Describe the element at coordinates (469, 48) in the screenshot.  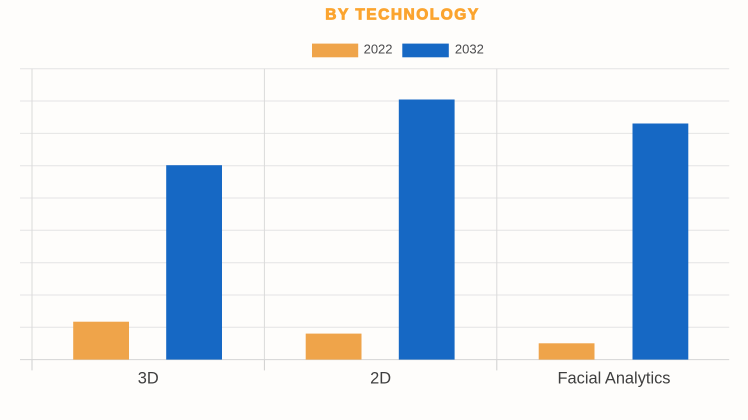
I see `svg-text: 2032` at that location.